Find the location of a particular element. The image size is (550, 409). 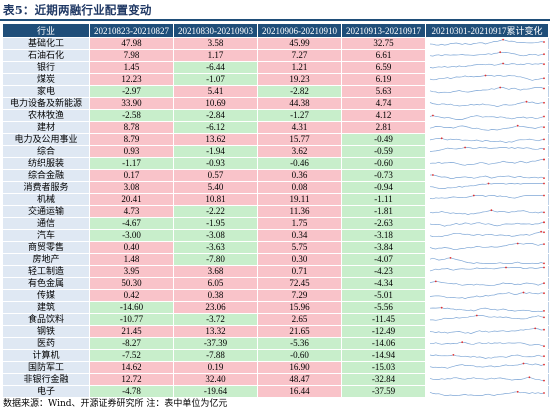

value-cell: -0.93 is located at coordinates (215, 163).